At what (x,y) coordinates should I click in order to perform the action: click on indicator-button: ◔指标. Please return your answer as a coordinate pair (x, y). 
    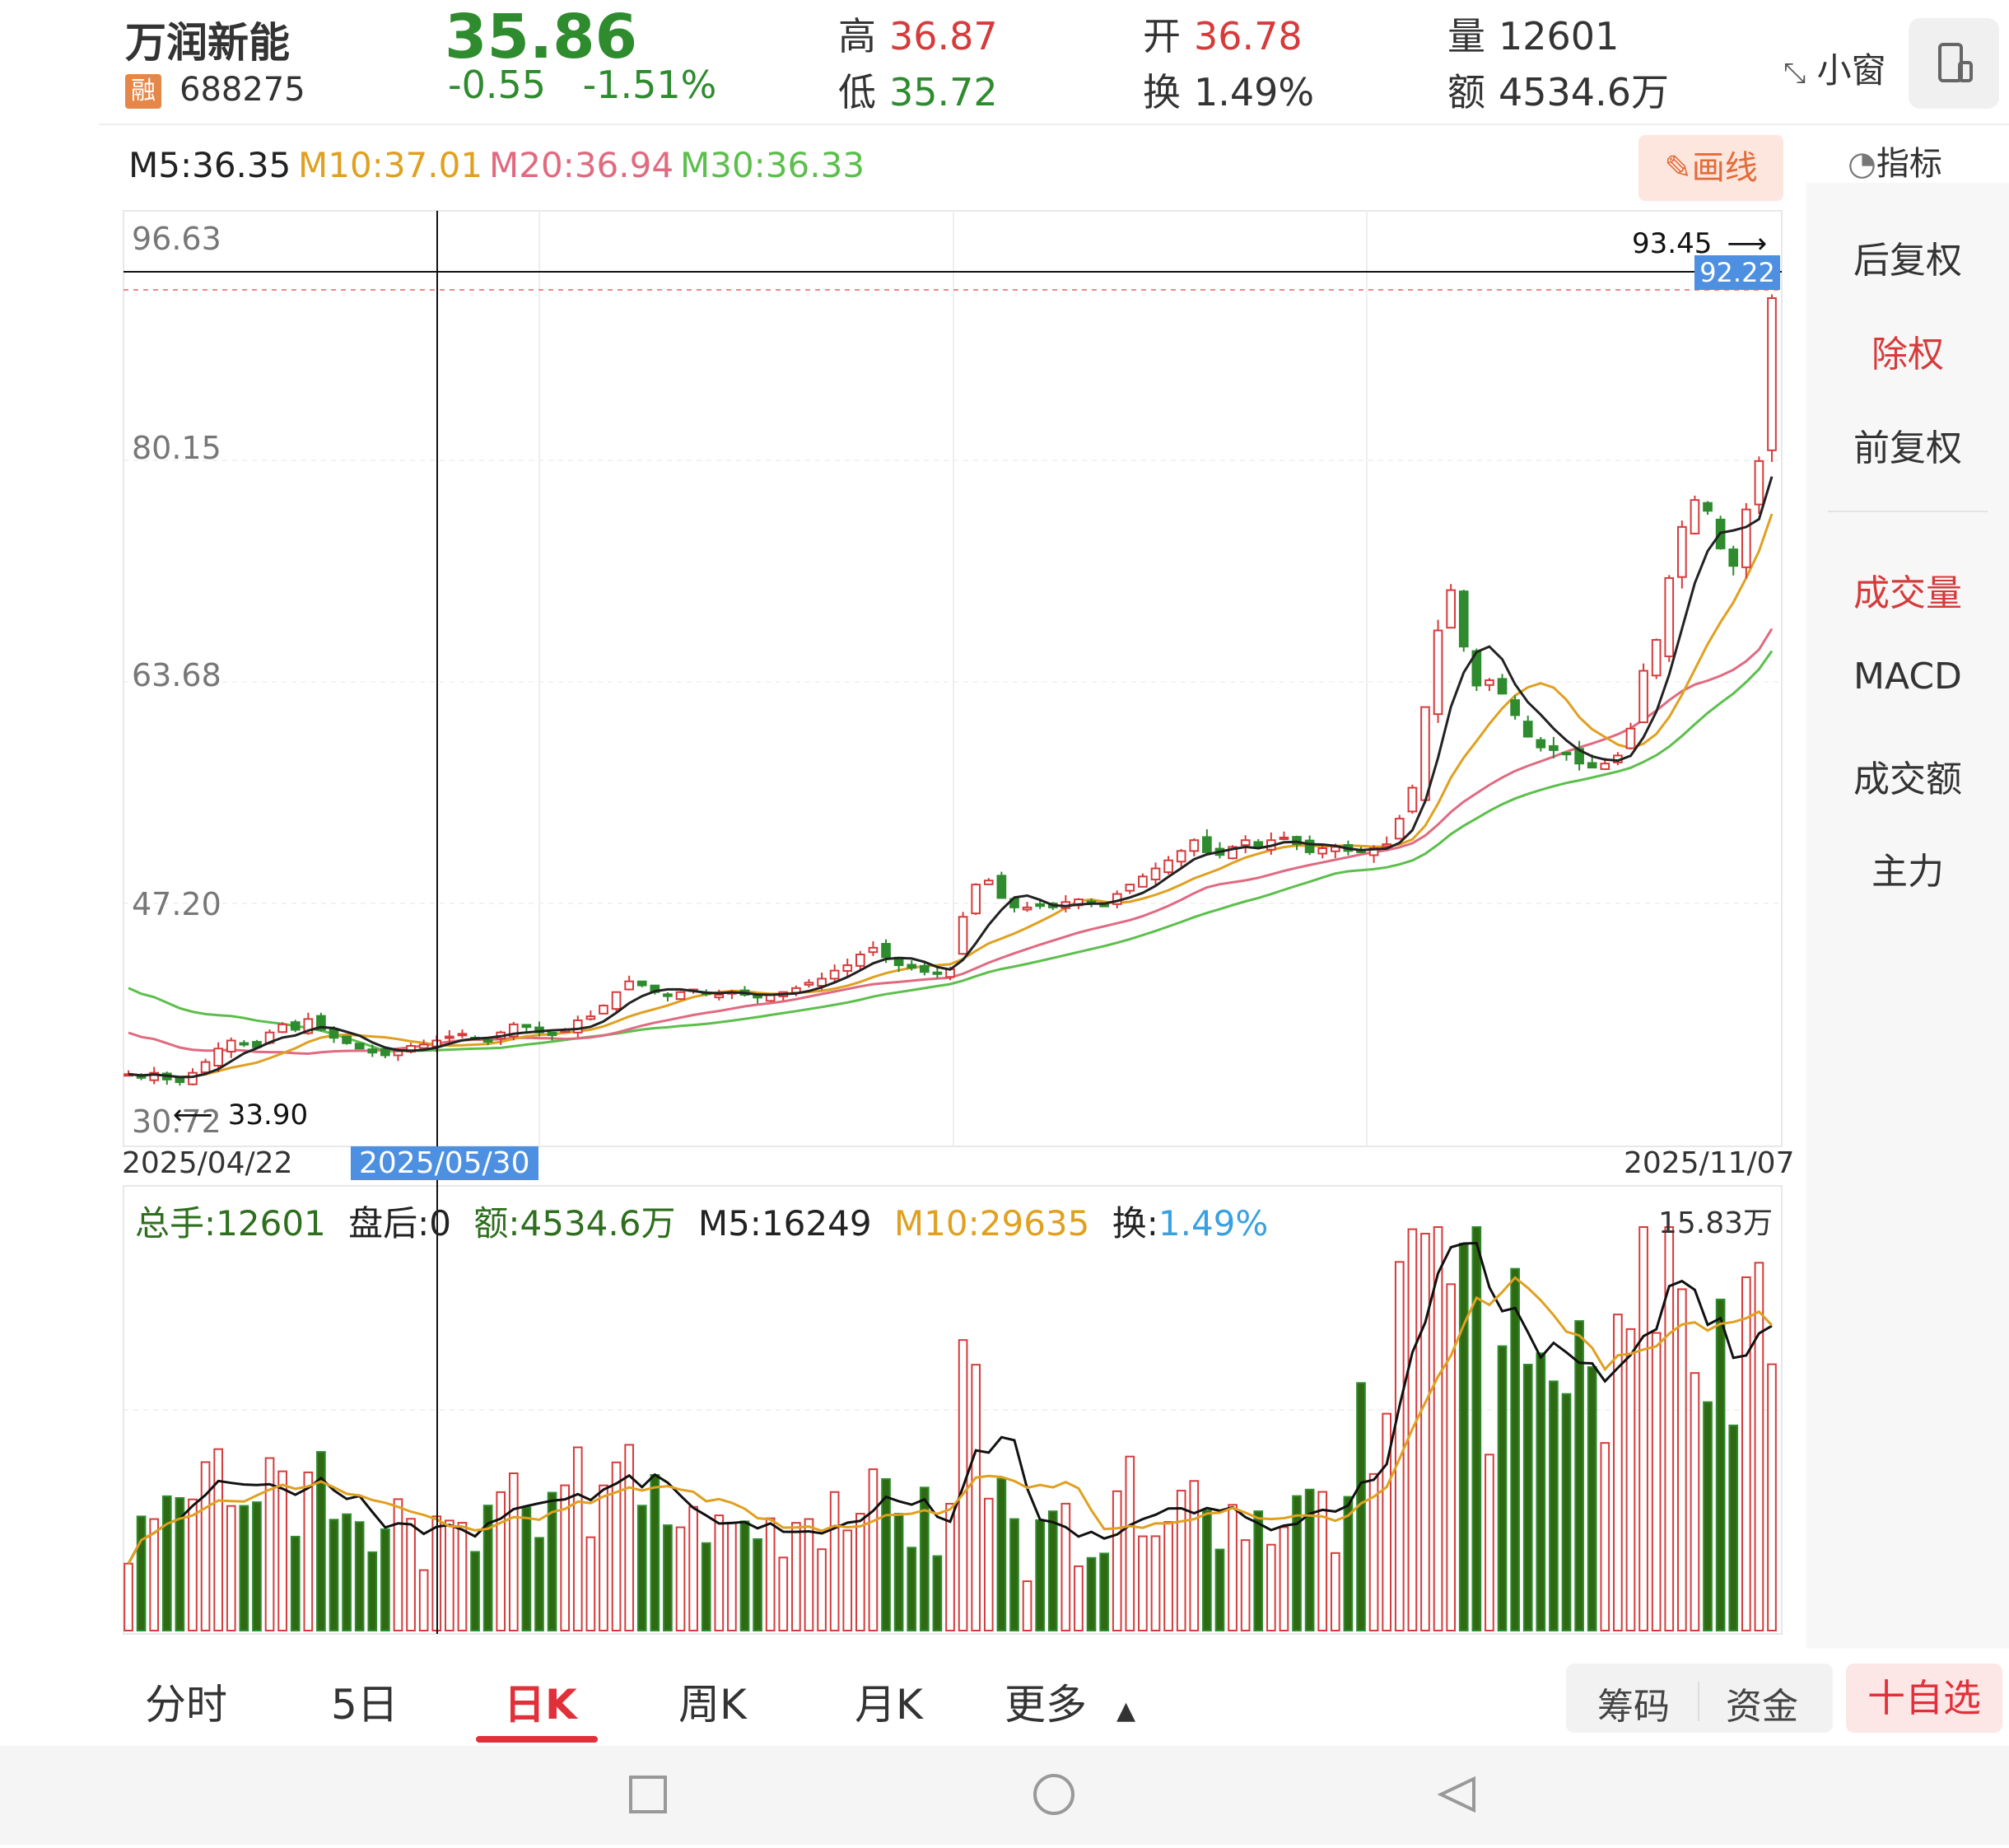
    Looking at the image, I should click on (1895, 164).